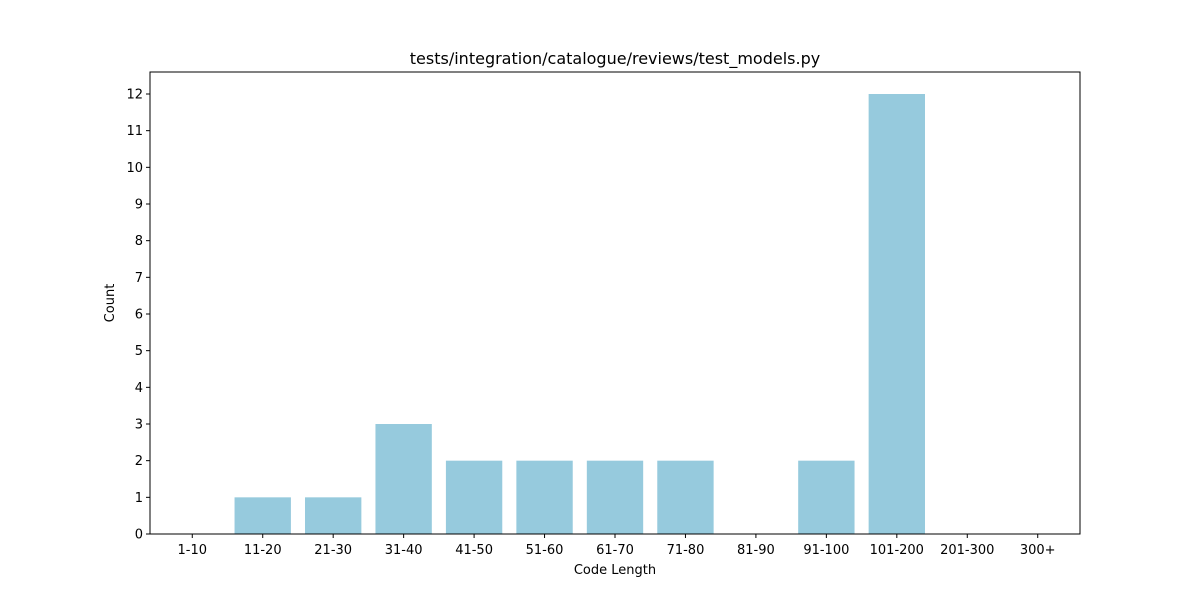  I want to click on x-tick-label: 11-20, so click(263, 550).